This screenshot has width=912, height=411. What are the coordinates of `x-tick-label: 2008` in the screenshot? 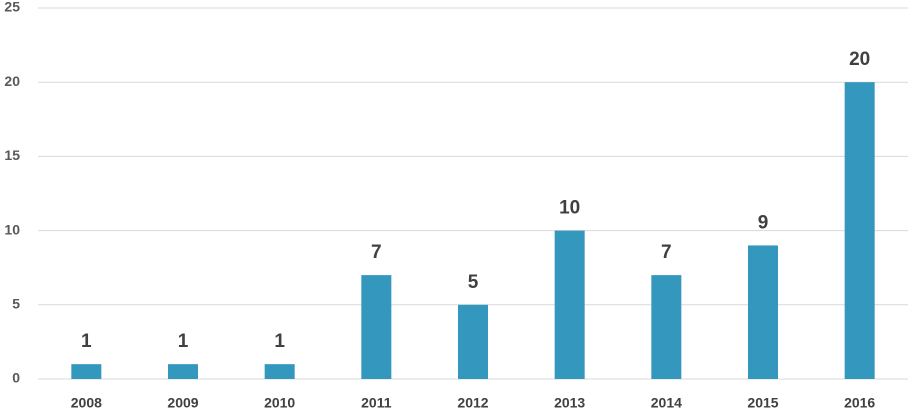 It's located at (86, 403).